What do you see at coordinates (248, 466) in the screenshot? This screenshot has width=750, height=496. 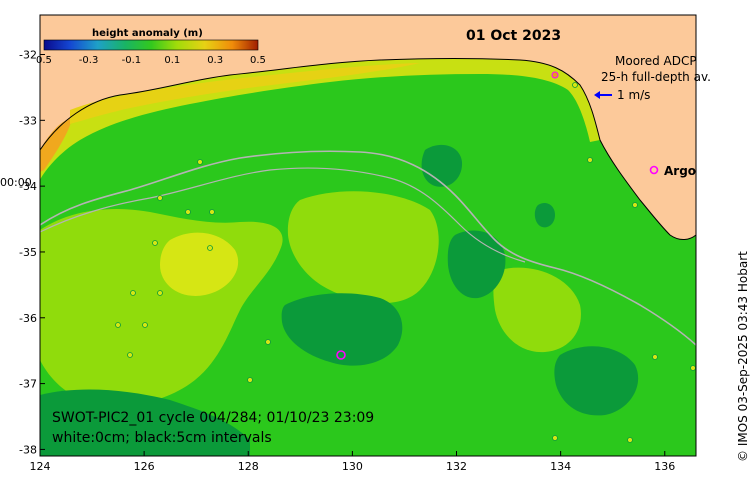 I see `x-tick-label: 128` at bounding box center [248, 466].